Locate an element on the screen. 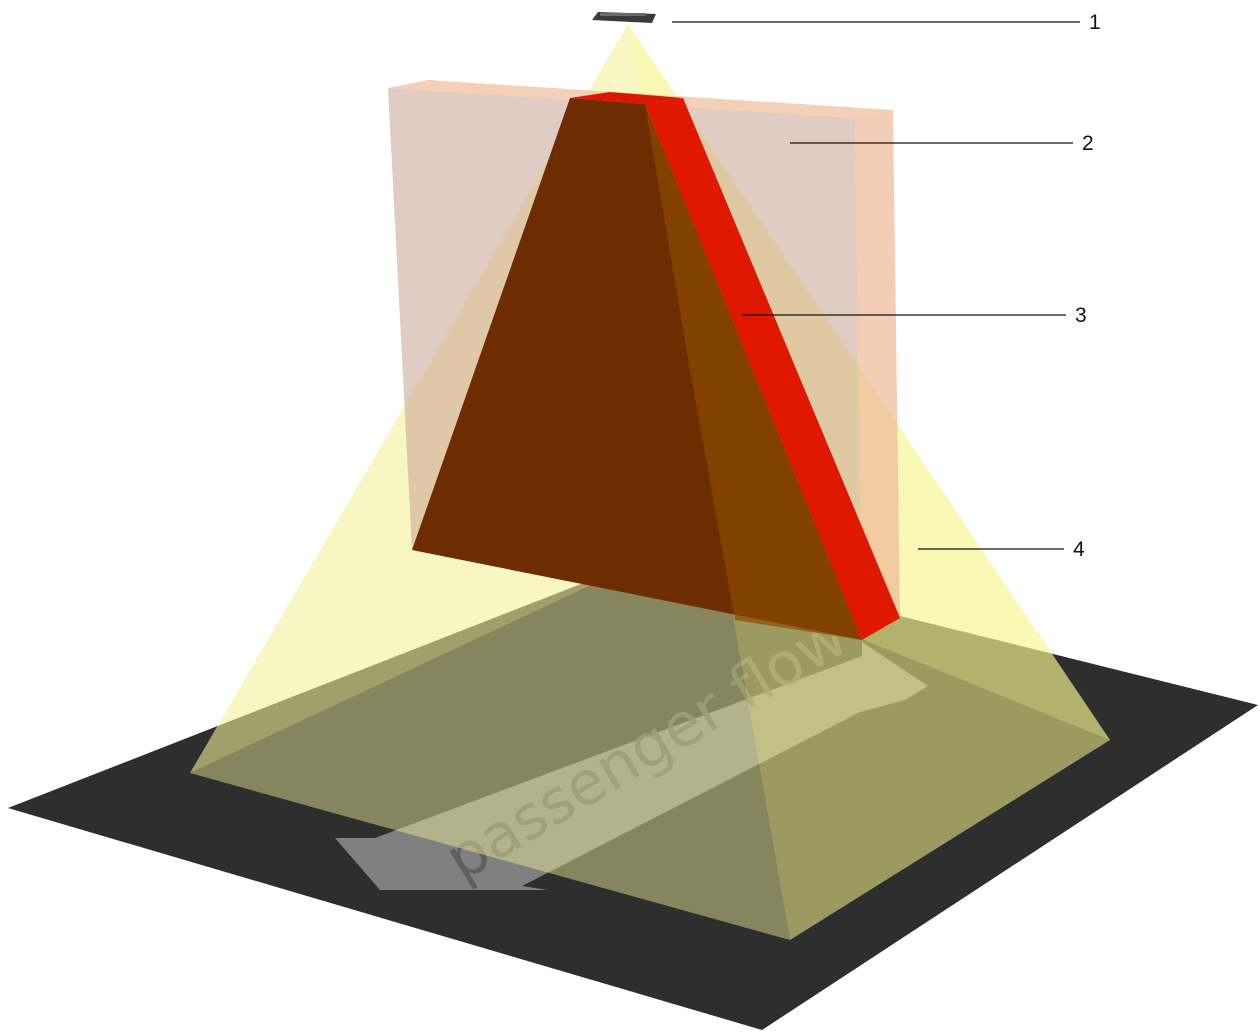  sensor-plane-side is located at coordinates (877, 375).